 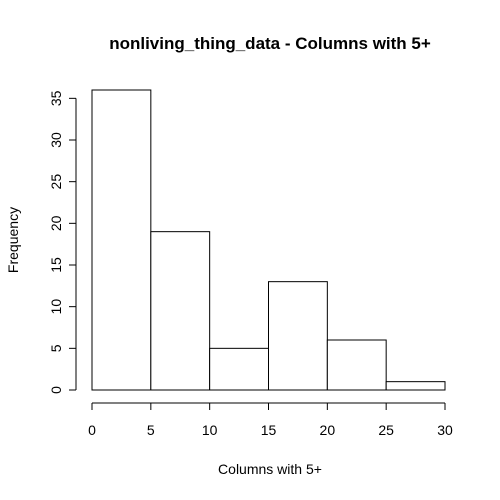 I want to click on y-tick-label: 30, so click(x=56, y=140).